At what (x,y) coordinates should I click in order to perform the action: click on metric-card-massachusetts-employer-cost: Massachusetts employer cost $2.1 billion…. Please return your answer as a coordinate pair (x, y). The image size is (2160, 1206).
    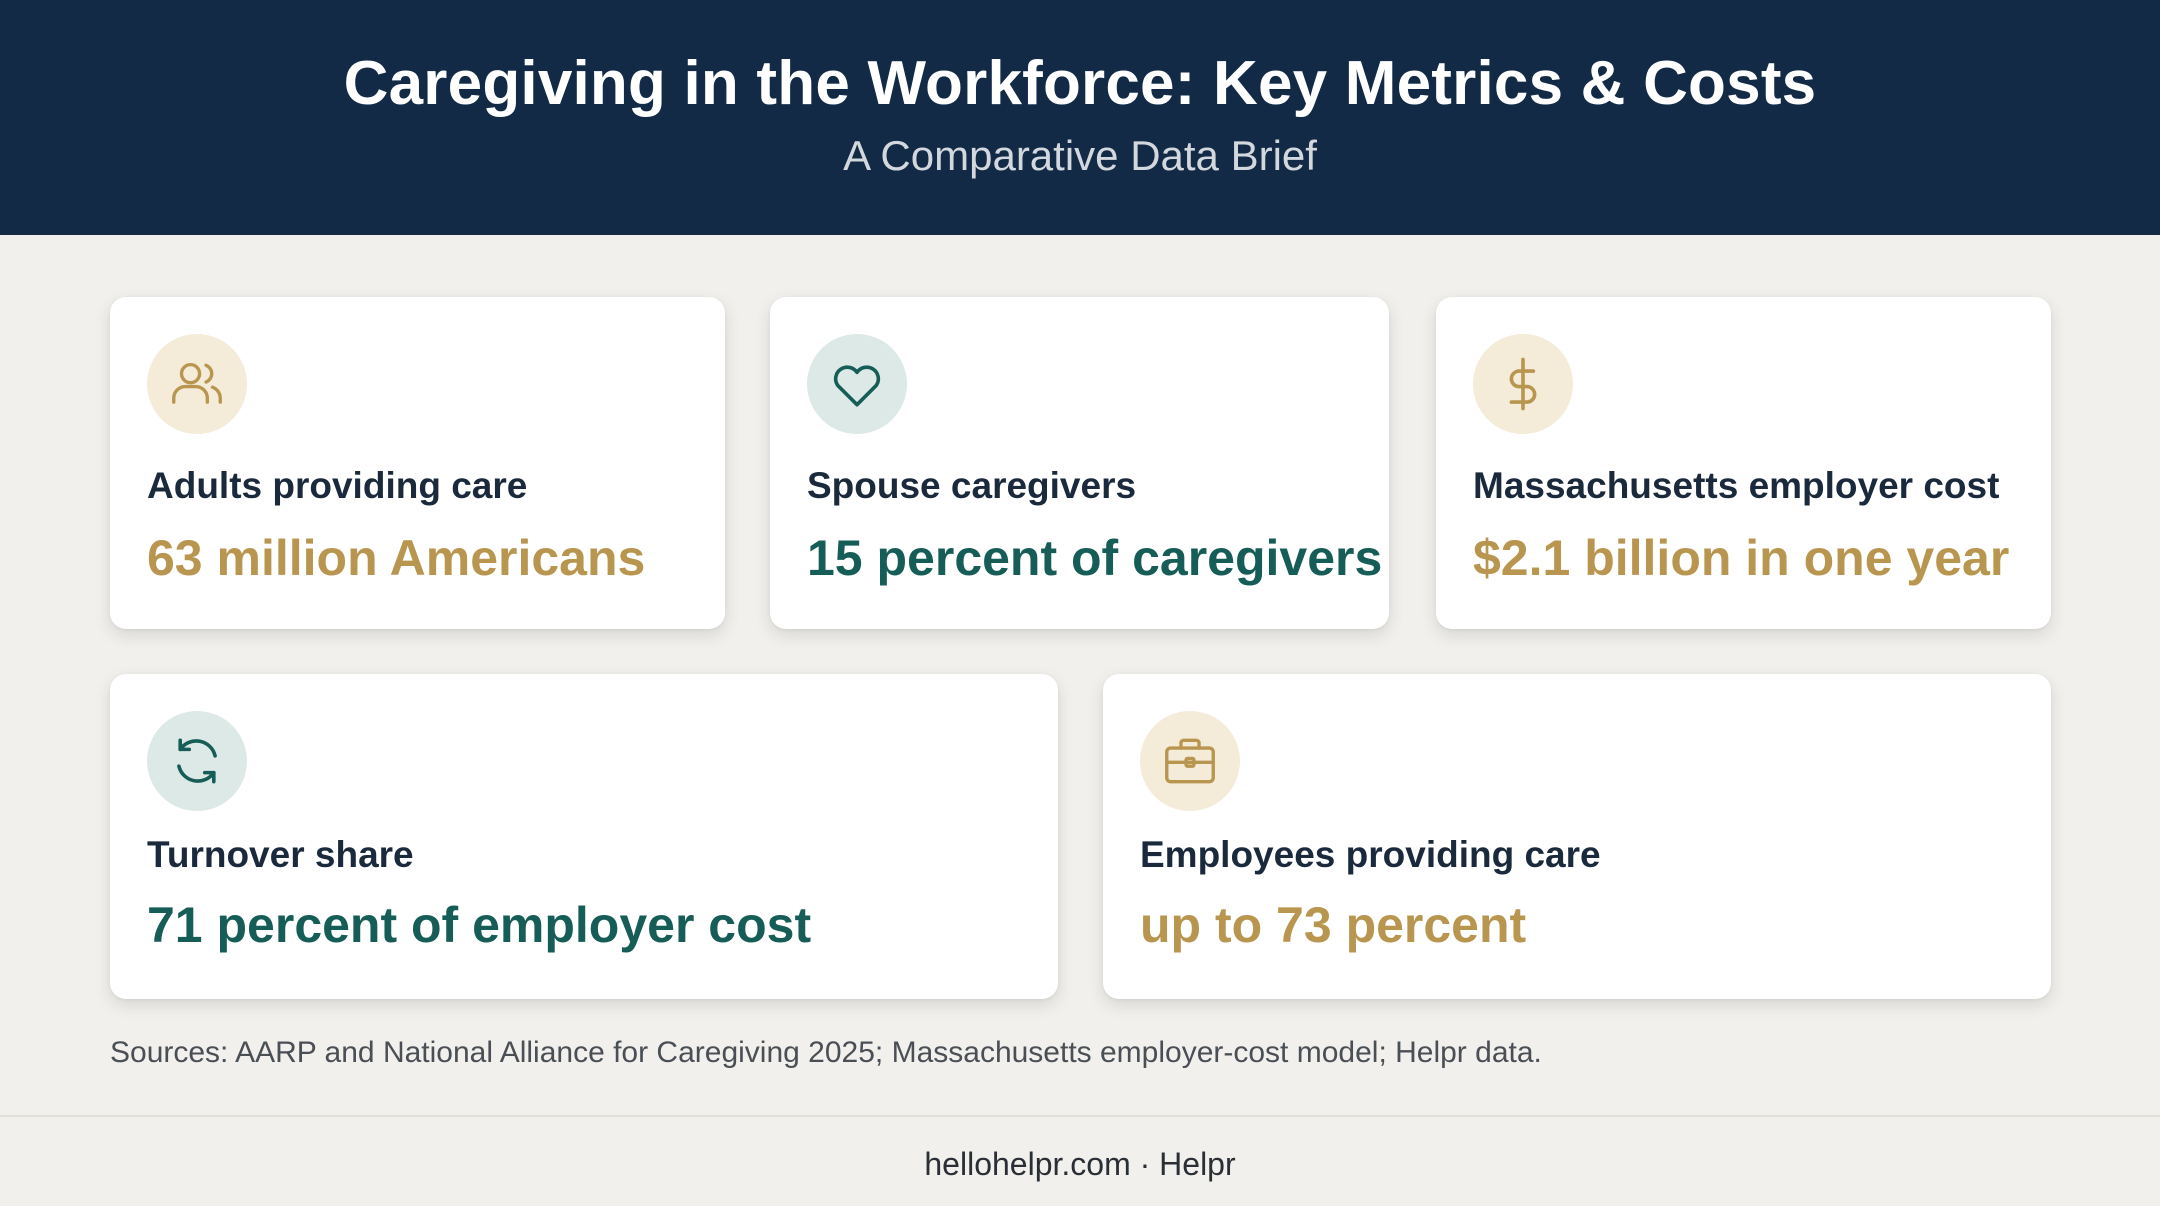
    Looking at the image, I should click on (1743, 463).